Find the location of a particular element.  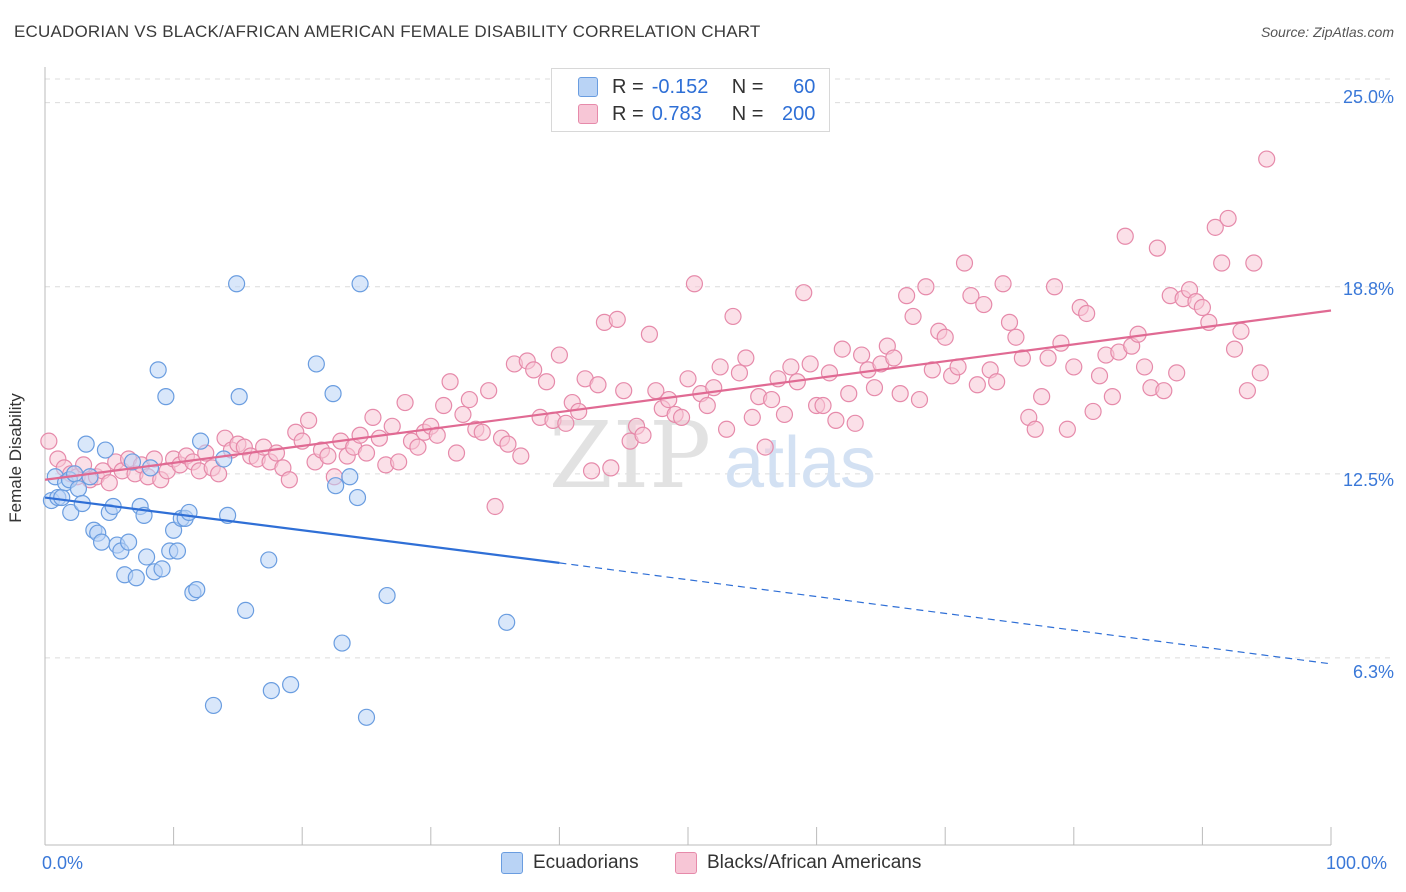

legend-n-label: N = is located at coordinates (747, 86).